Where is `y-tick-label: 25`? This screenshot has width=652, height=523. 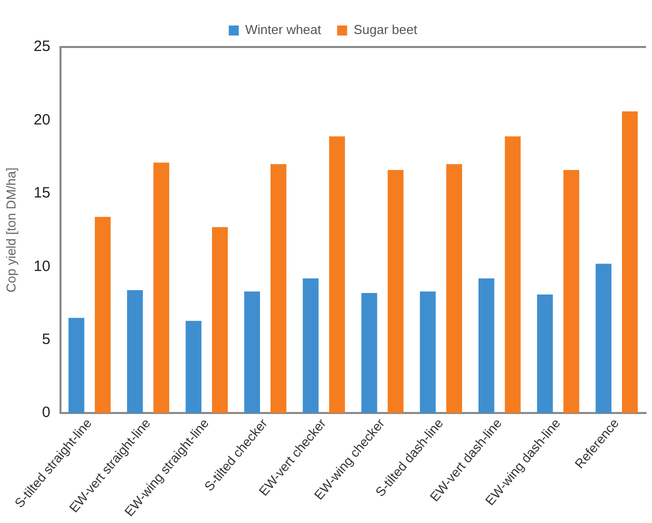 y-tick-label: 25 is located at coordinates (42, 47).